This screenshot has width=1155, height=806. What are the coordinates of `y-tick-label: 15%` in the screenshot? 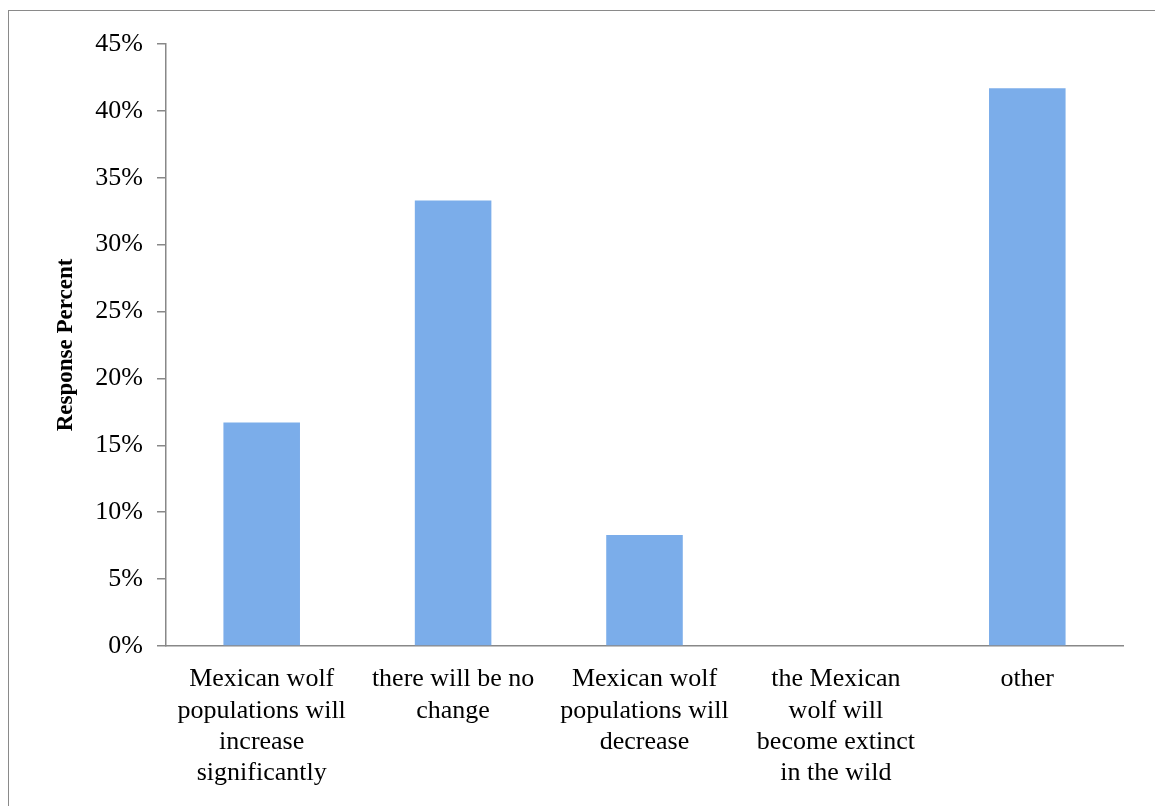 It's located at (119, 444).